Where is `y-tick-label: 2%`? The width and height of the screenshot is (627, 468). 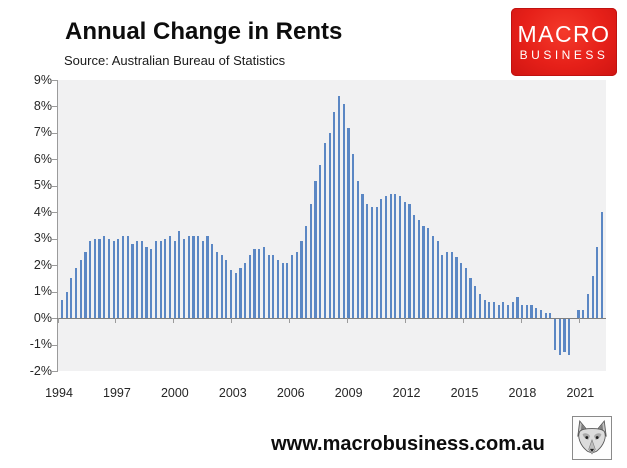 y-tick-label: 2% is located at coordinates (42, 264).